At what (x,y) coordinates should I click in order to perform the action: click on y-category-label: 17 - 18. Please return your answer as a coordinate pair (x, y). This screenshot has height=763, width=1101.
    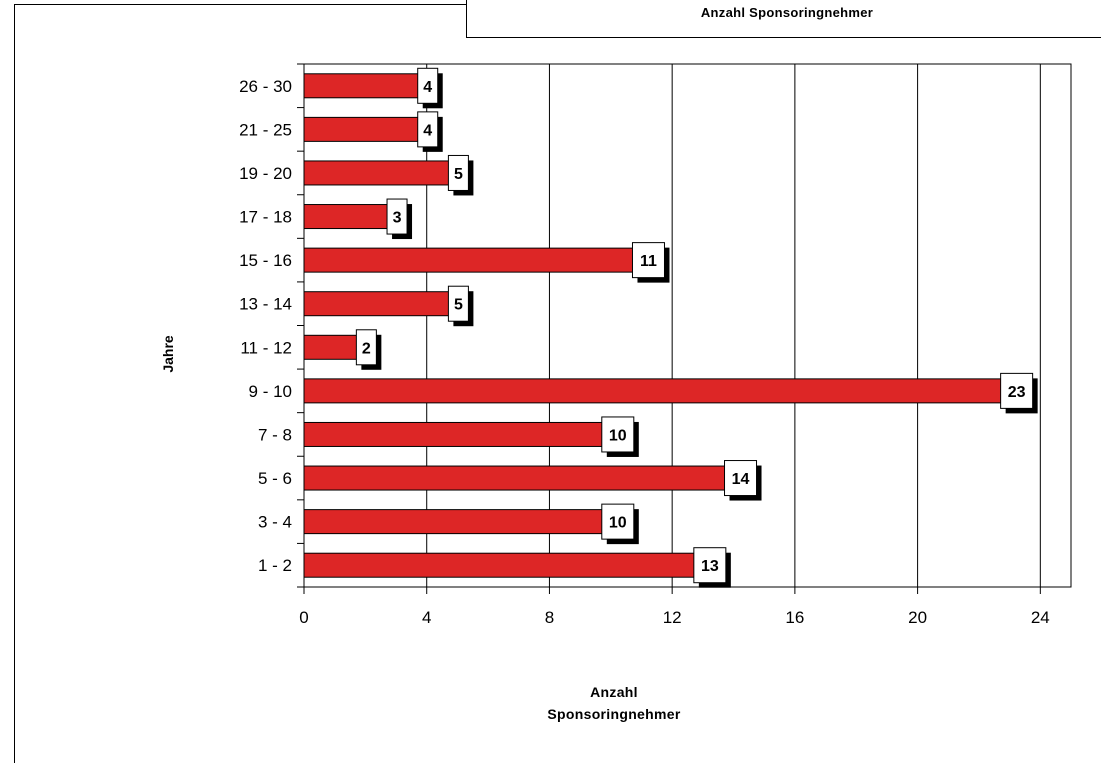
    Looking at the image, I should click on (265, 217).